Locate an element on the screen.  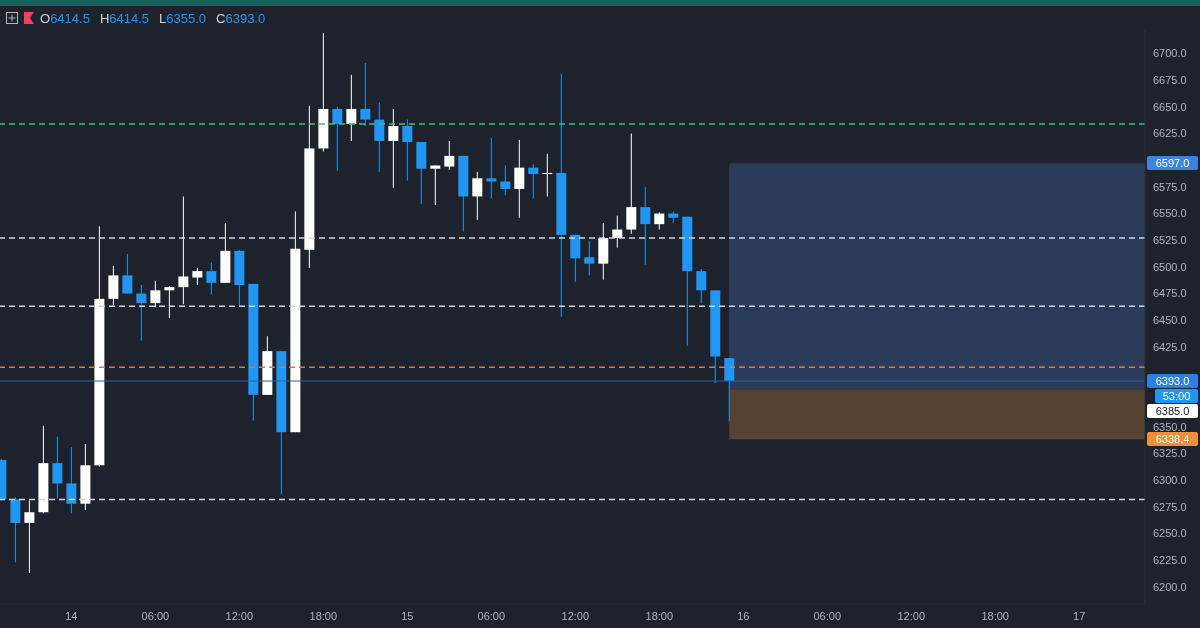
x-tick-label: 14 is located at coordinates (71, 615).